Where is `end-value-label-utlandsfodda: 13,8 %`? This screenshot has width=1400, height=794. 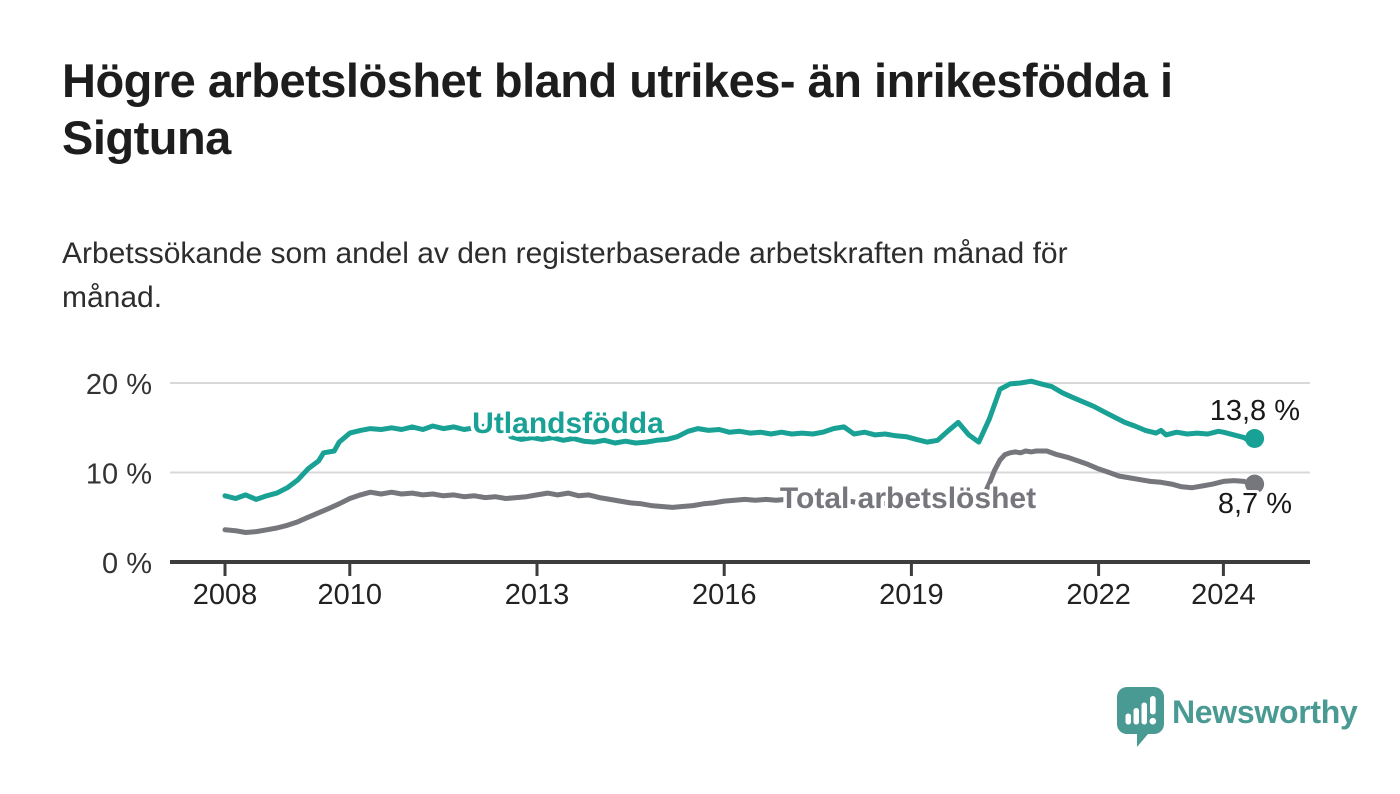 end-value-label-utlandsfodda: 13,8 % is located at coordinates (1255, 411).